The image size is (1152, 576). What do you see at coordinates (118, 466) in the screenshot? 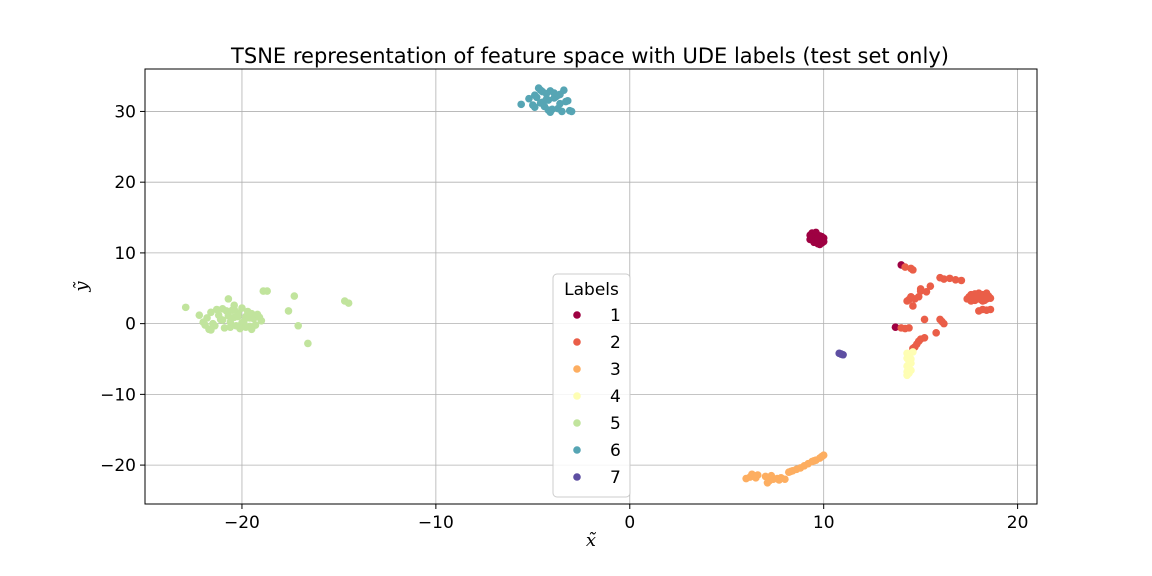
I see `y-tick-label: −20` at bounding box center [118, 466].